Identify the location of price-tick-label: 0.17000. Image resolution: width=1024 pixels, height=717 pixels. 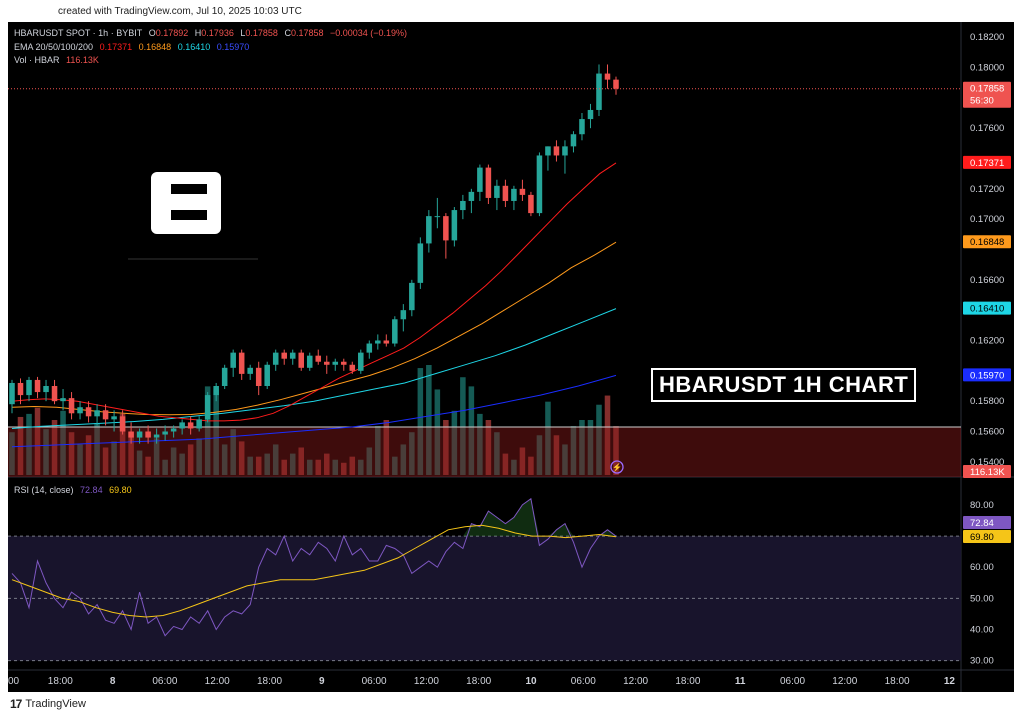
(987, 219).